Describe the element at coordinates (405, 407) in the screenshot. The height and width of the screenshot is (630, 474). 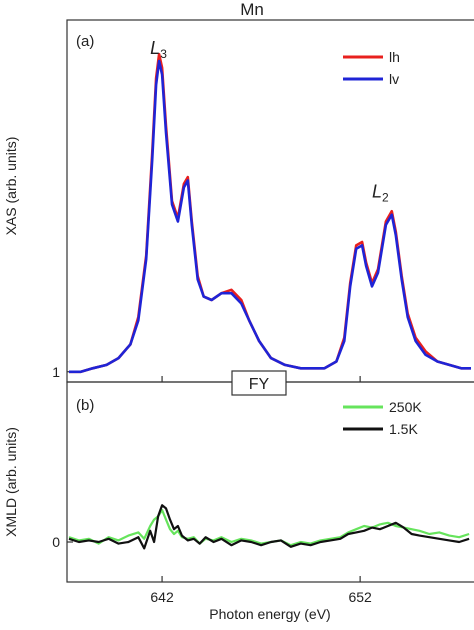
I see `legend-label-250K: 250K` at that location.